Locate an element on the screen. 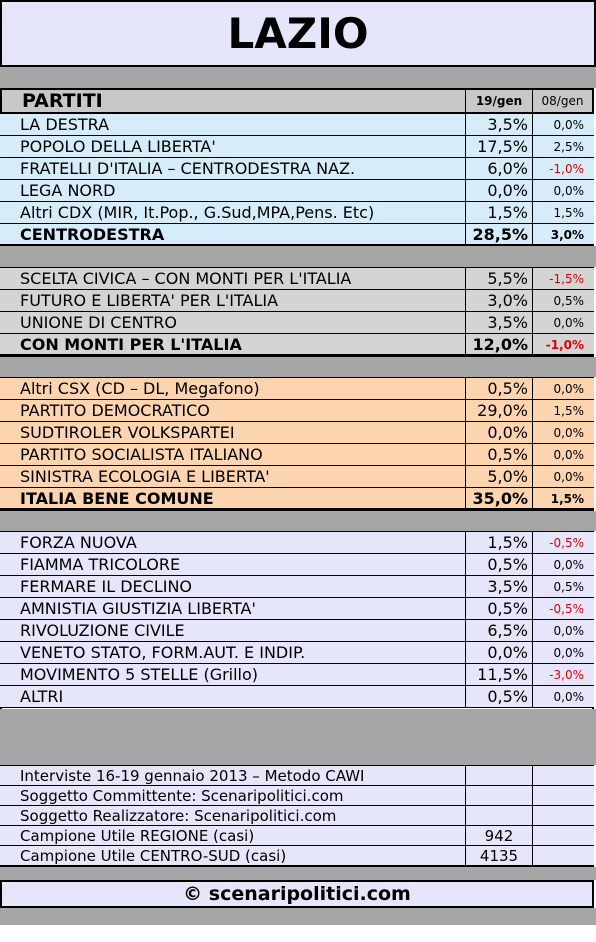 This screenshot has height=942, width=596. party-name: FUTURO E LIBERTA' PER L'ITALIA is located at coordinates (233, 300).